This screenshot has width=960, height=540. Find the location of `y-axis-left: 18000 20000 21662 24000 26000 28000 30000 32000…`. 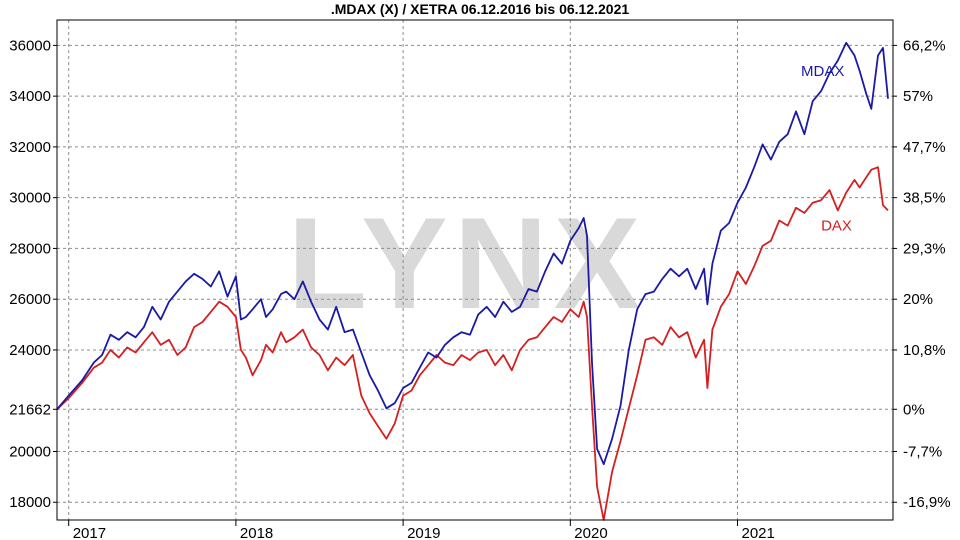

y-axis-left: 18000 20000 21662 24000 26000 28000 30000 32000… is located at coordinates (33, 274).